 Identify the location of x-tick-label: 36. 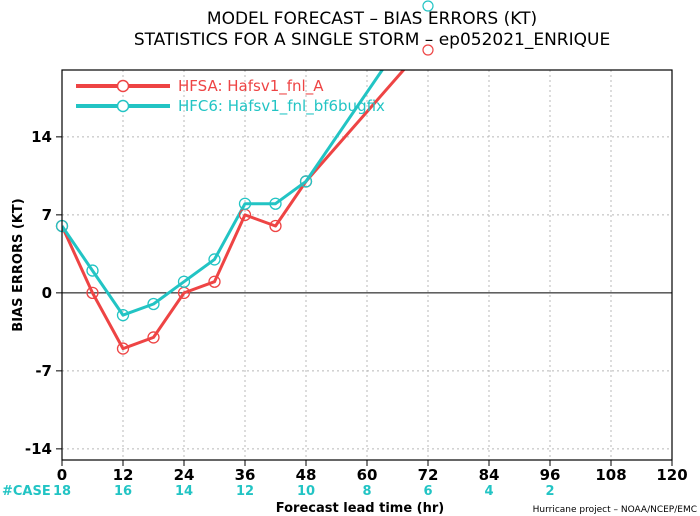
(245, 475).